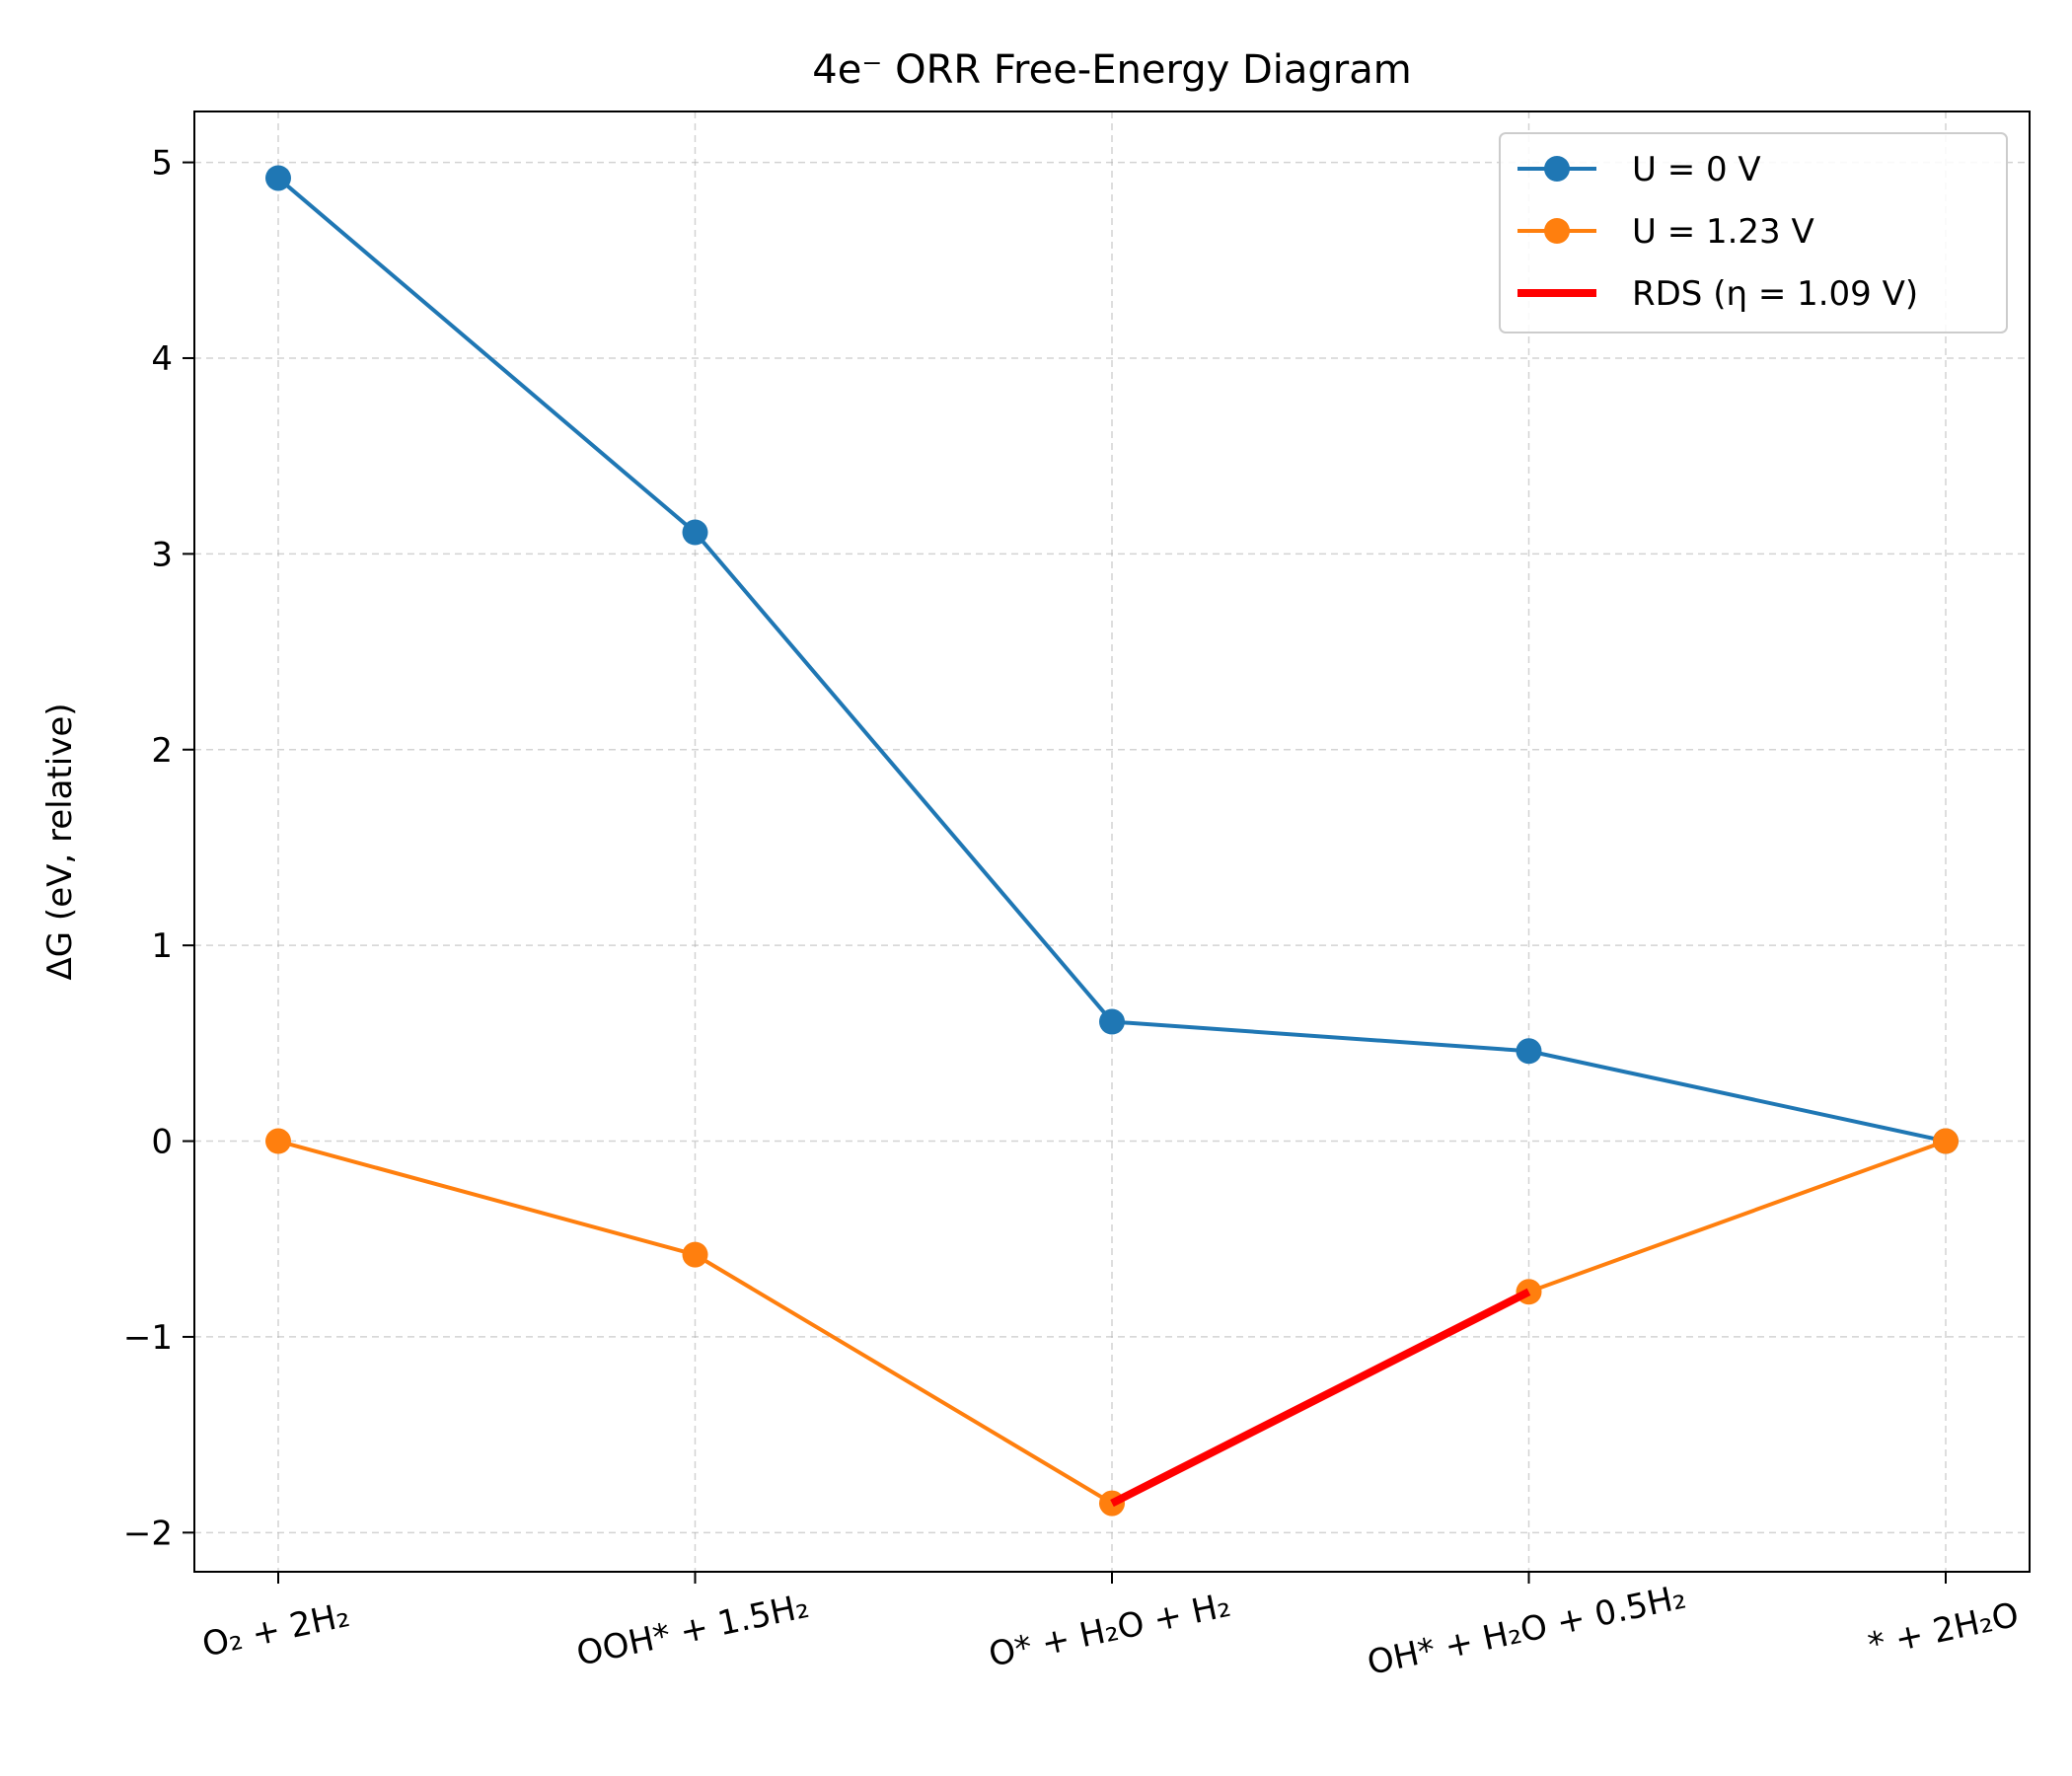 The height and width of the screenshot is (1776, 2072). I want to click on legend: U = 0 V U = 1.23 V RDS (η = 1.09 V), so click(1754, 233).